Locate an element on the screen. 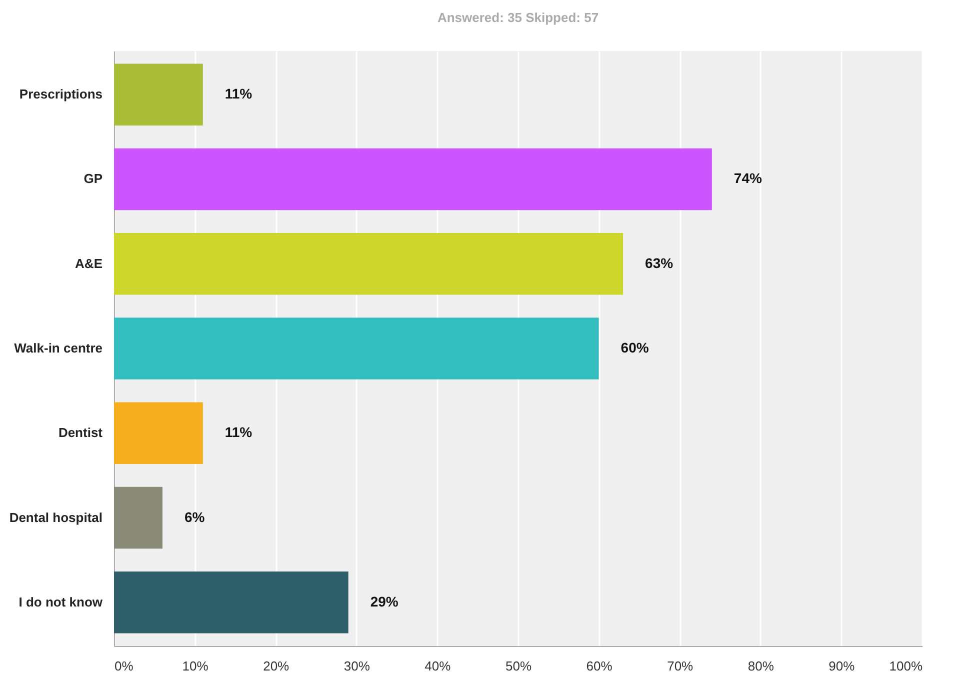 The height and width of the screenshot is (699, 980). y-tick-label: GP is located at coordinates (93, 178).